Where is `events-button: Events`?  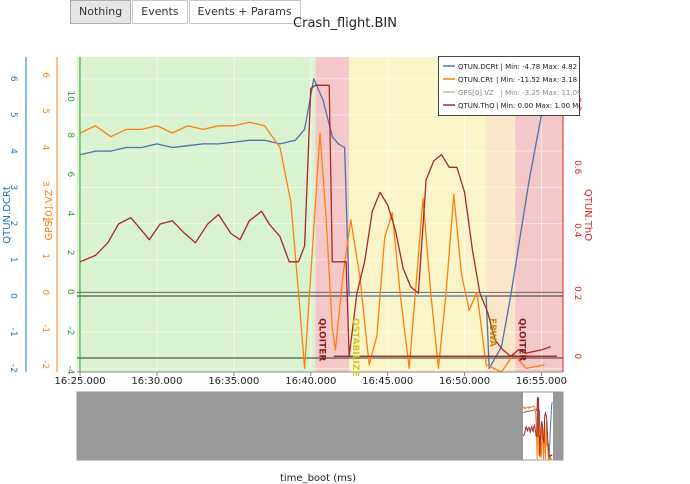 events-button: Events is located at coordinates (160, 12).